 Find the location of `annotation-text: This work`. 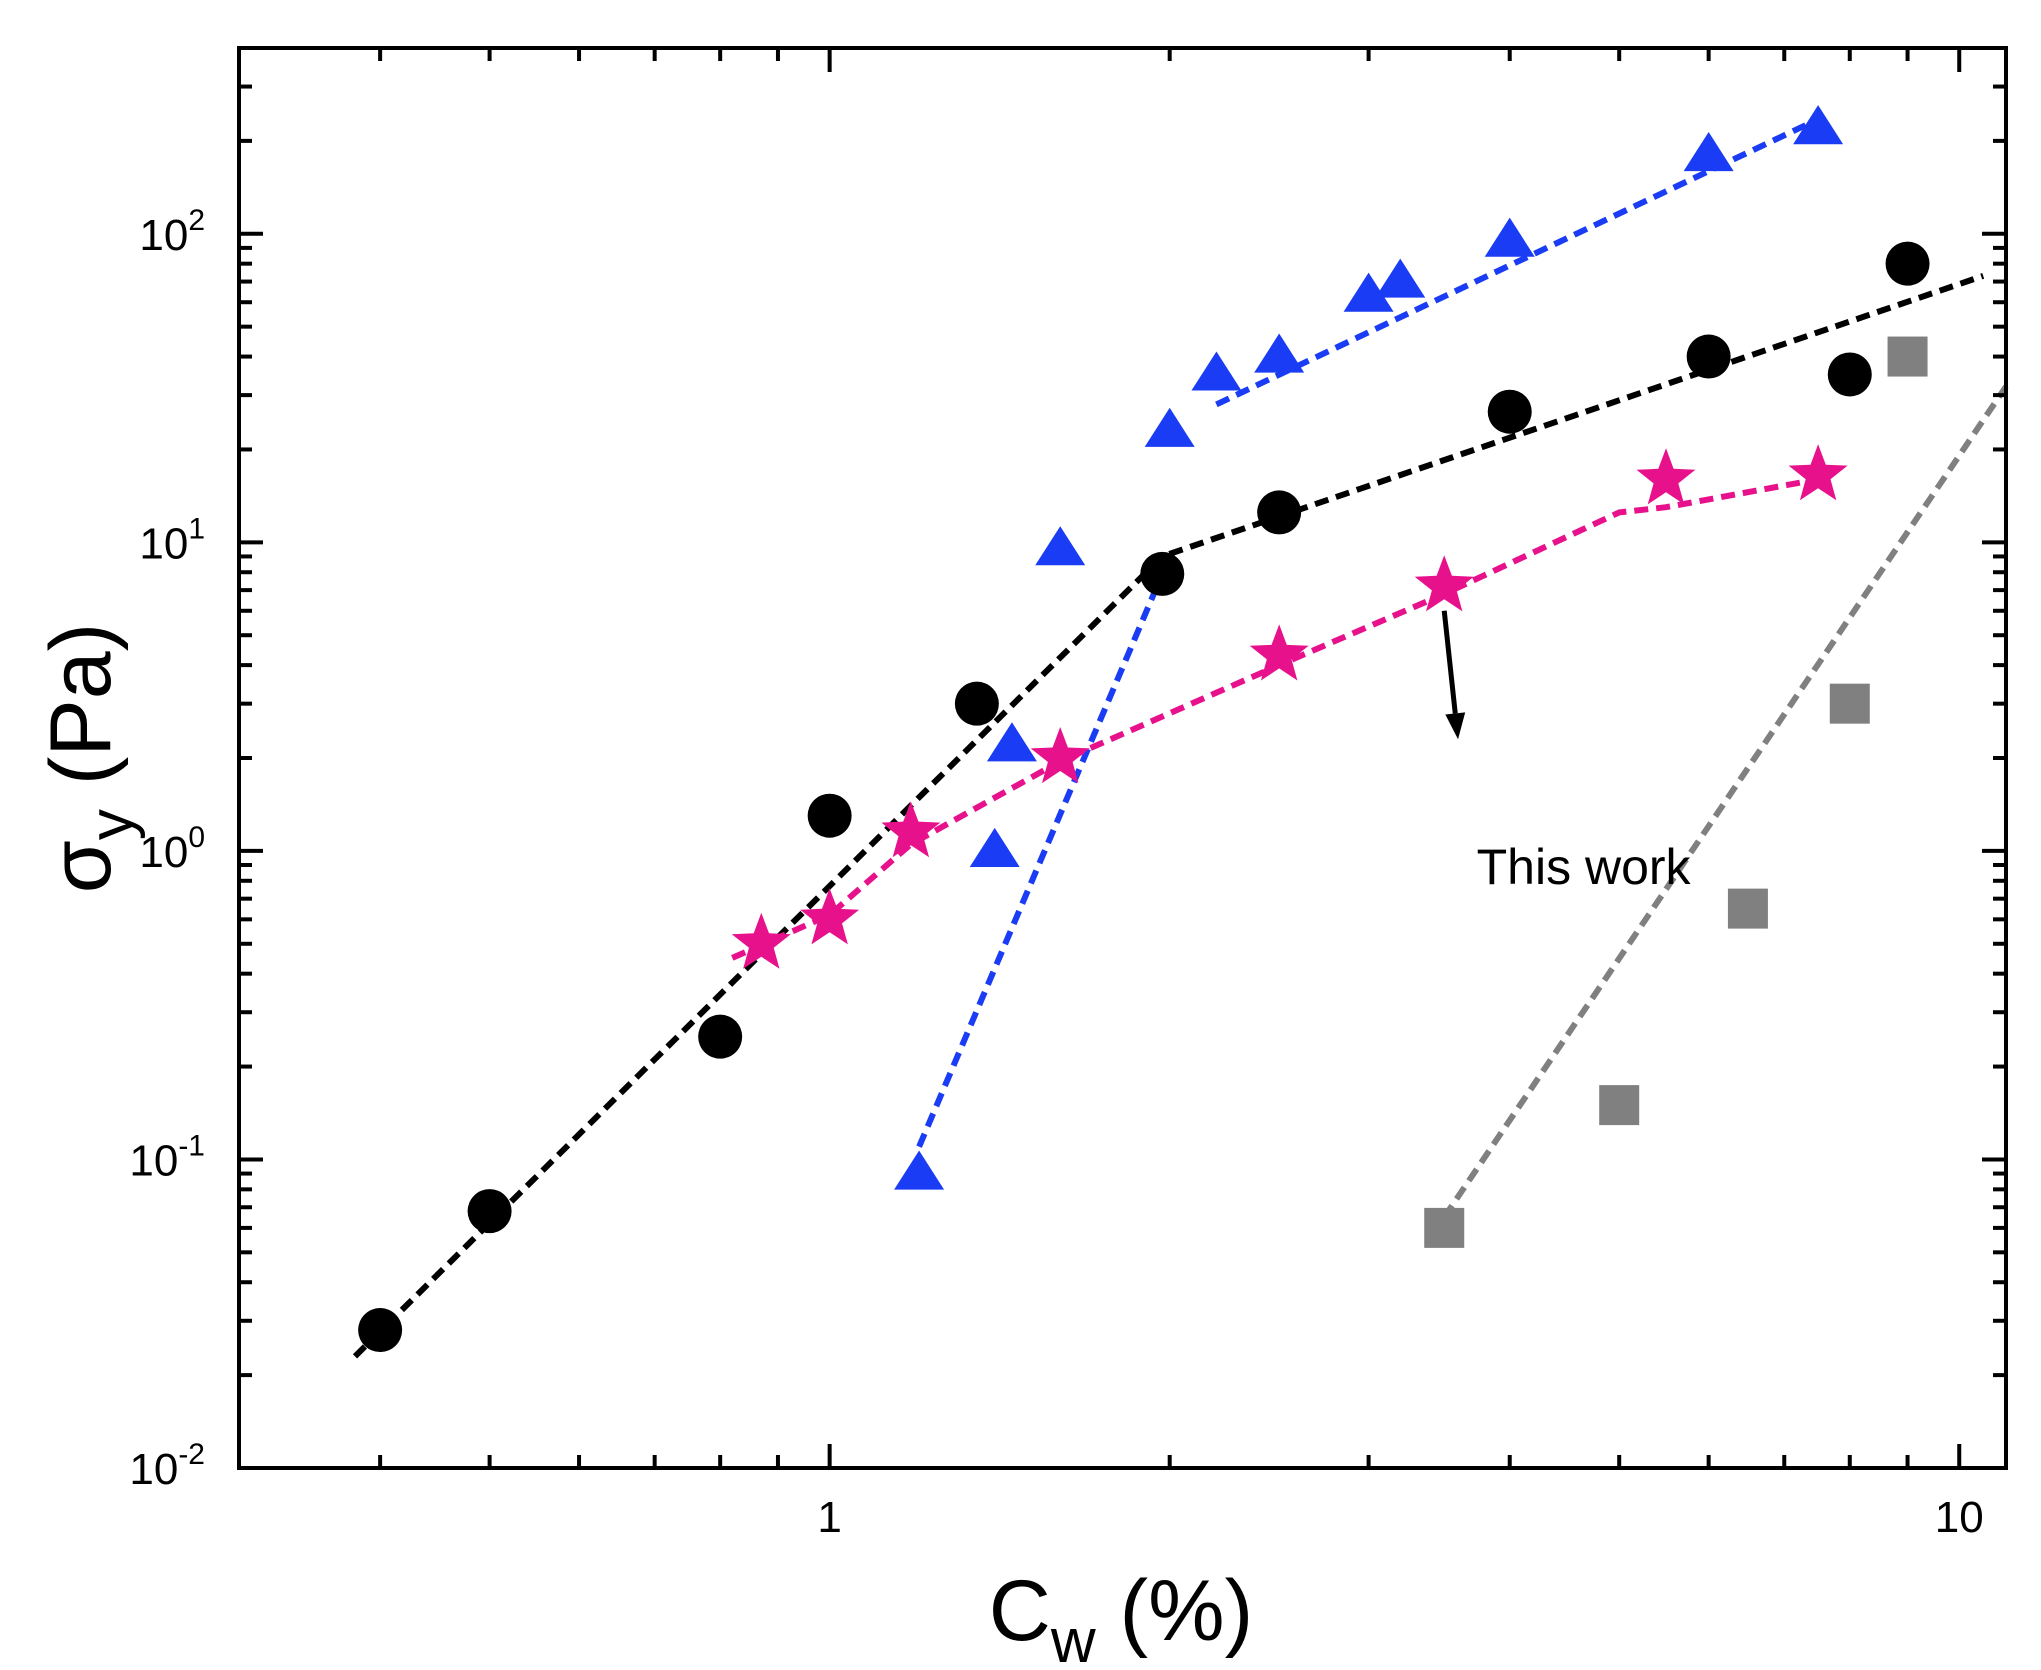

annotation-text: This work is located at coordinates (1584, 867).